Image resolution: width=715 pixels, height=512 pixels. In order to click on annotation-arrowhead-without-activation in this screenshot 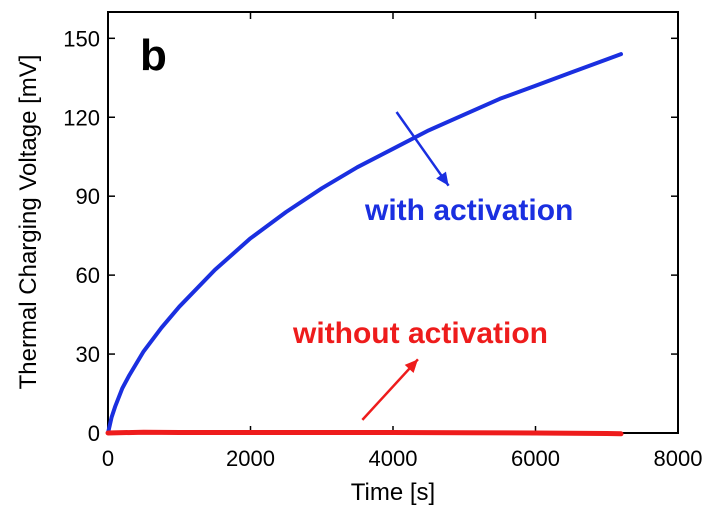, I will do `click(411, 366)`.